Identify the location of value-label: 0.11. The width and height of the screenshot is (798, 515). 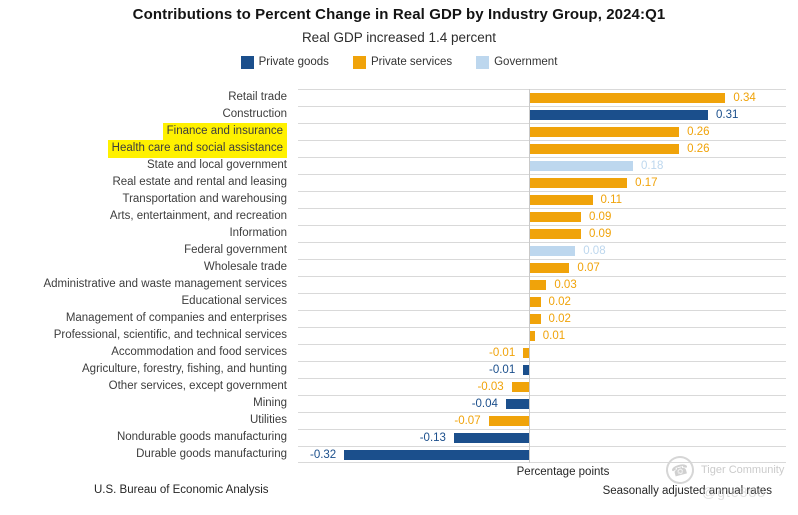
(611, 200).